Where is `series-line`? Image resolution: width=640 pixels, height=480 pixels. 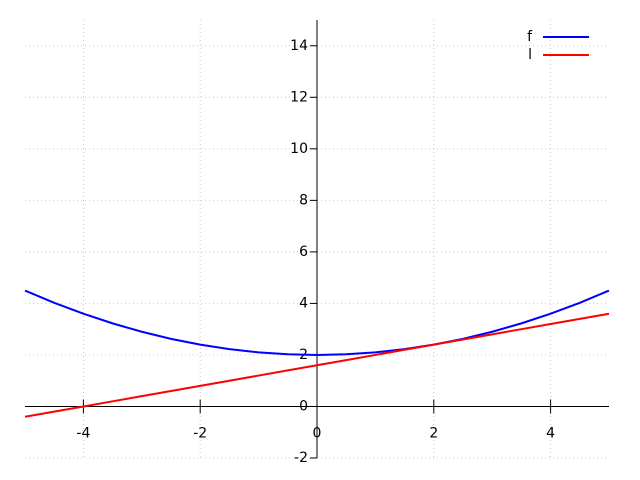
series-line is located at coordinates (317, 322).